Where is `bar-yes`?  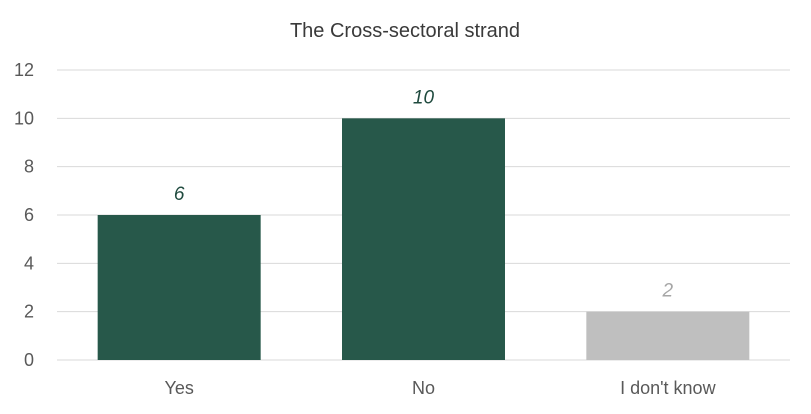 bar-yes is located at coordinates (179, 287).